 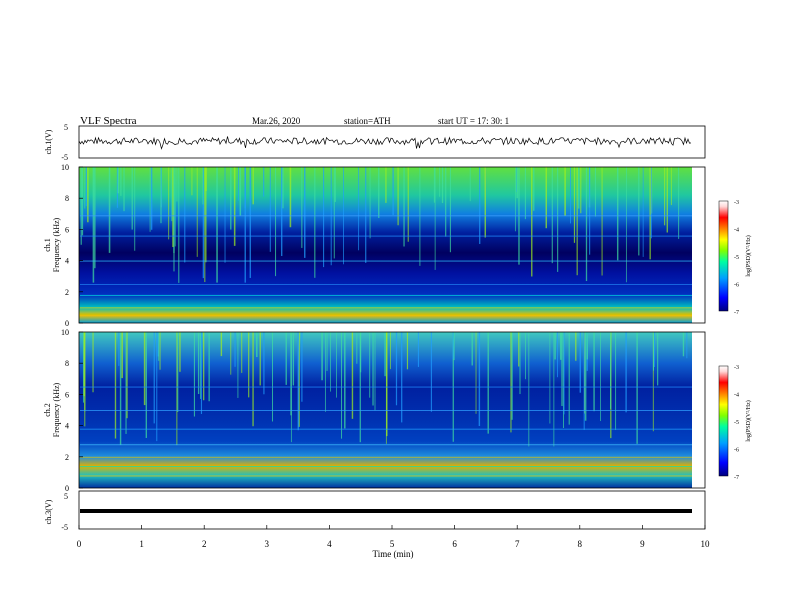 What do you see at coordinates (454, 544) in the screenshot?
I see `x-tick-label: 6` at bounding box center [454, 544].